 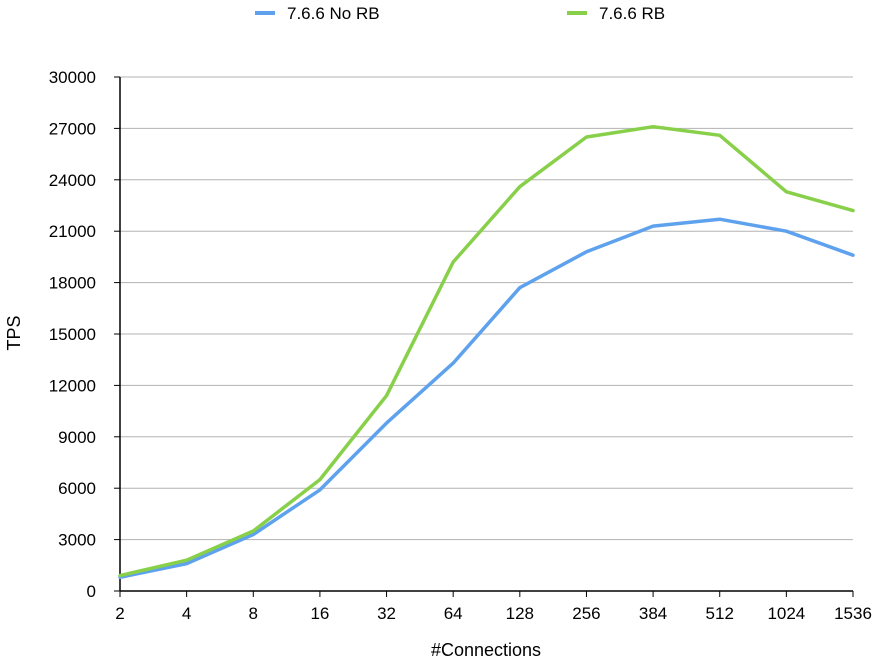 What do you see at coordinates (786, 613) in the screenshot?
I see `x-tick-label: 1024` at bounding box center [786, 613].